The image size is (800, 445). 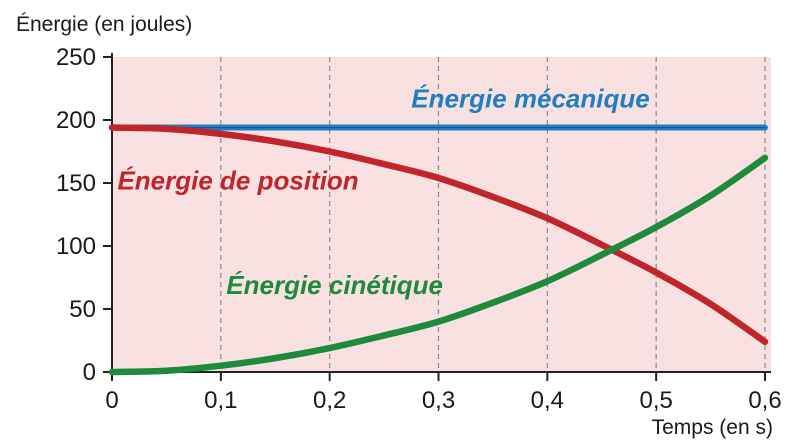 What do you see at coordinates (104, 24) in the screenshot?
I see `y-axis-title: Énergie (en joules)` at bounding box center [104, 24].